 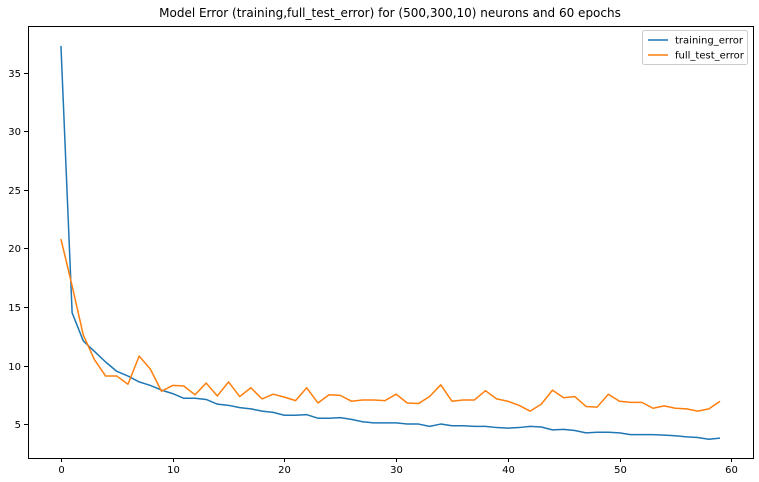 I want to click on y-tick-label: 30, so click(x=14, y=132).